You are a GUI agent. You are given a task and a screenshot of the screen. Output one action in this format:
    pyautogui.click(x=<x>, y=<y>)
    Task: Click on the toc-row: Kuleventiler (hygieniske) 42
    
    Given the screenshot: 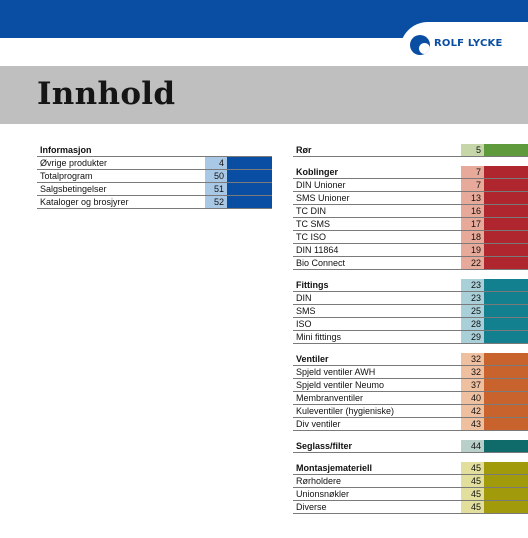 What is the action you would take?
    pyautogui.click(x=410, y=411)
    